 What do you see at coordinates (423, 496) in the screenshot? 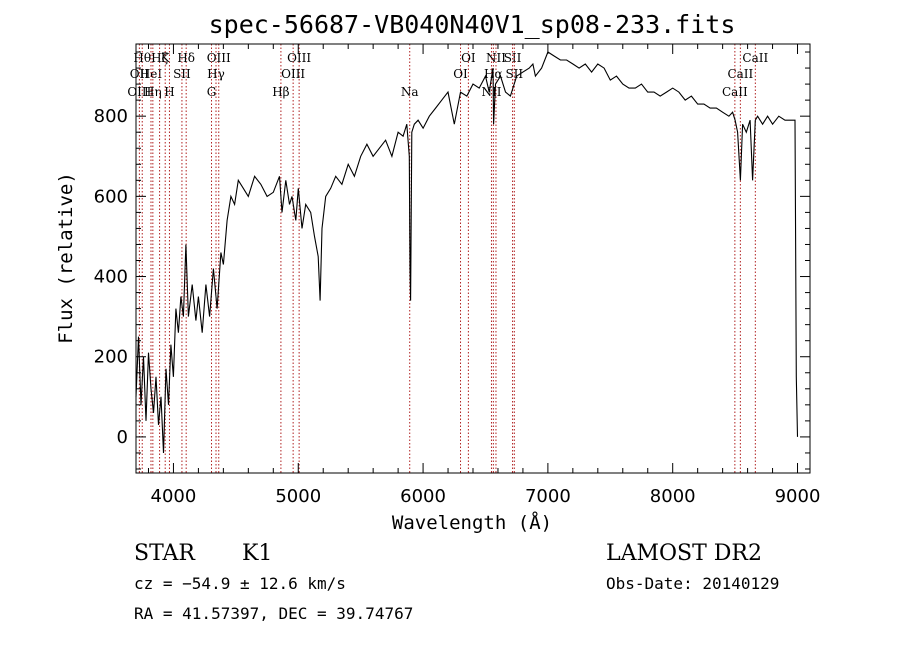
I see `x-tick-label: 6000` at bounding box center [423, 496].